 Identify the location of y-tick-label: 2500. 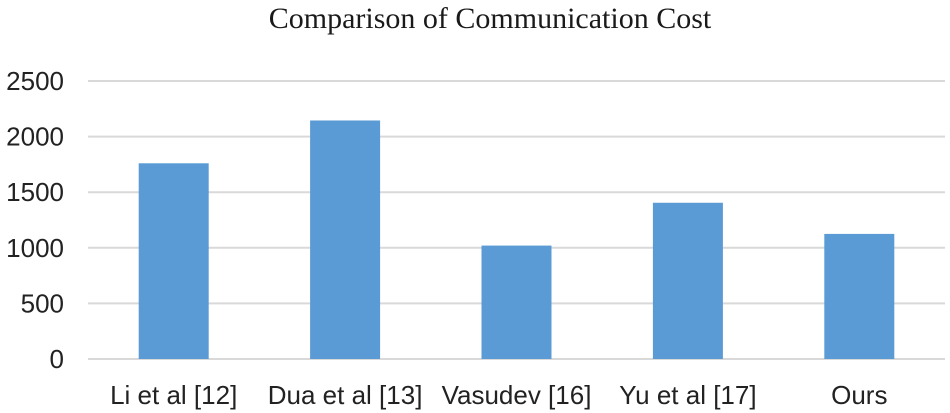
(35, 81).